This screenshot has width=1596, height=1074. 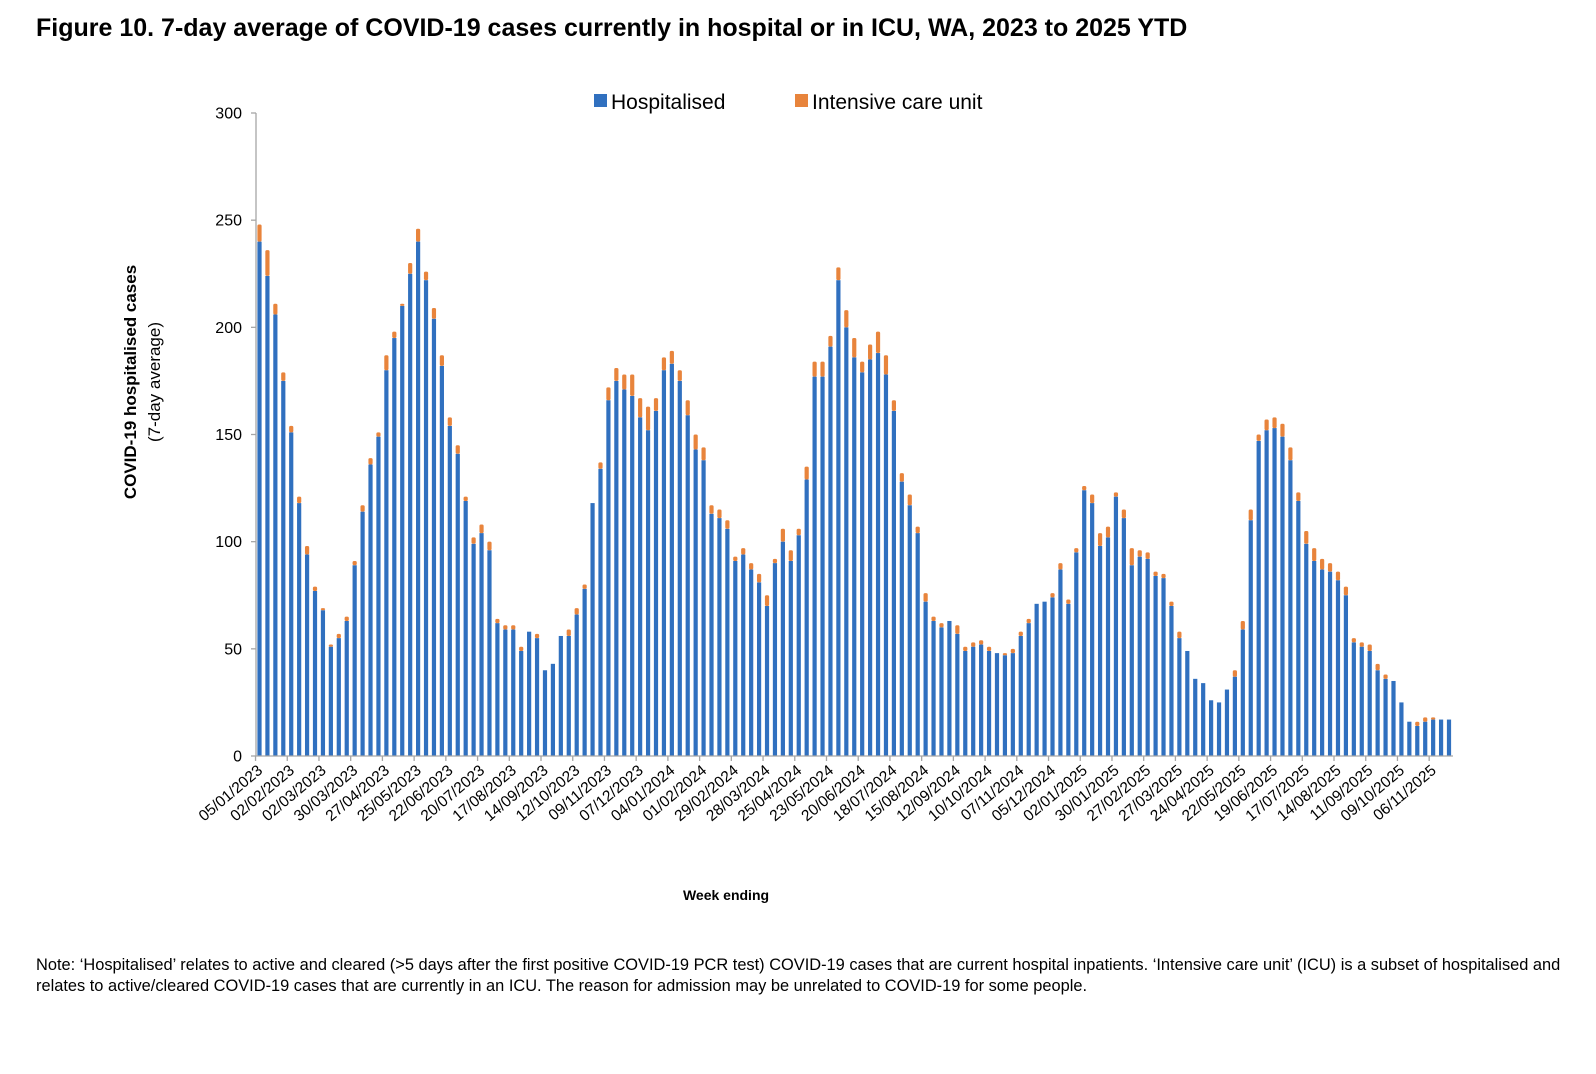 What do you see at coordinates (228, 542) in the screenshot?
I see `y-tick-label: 100` at bounding box center [228, 542].